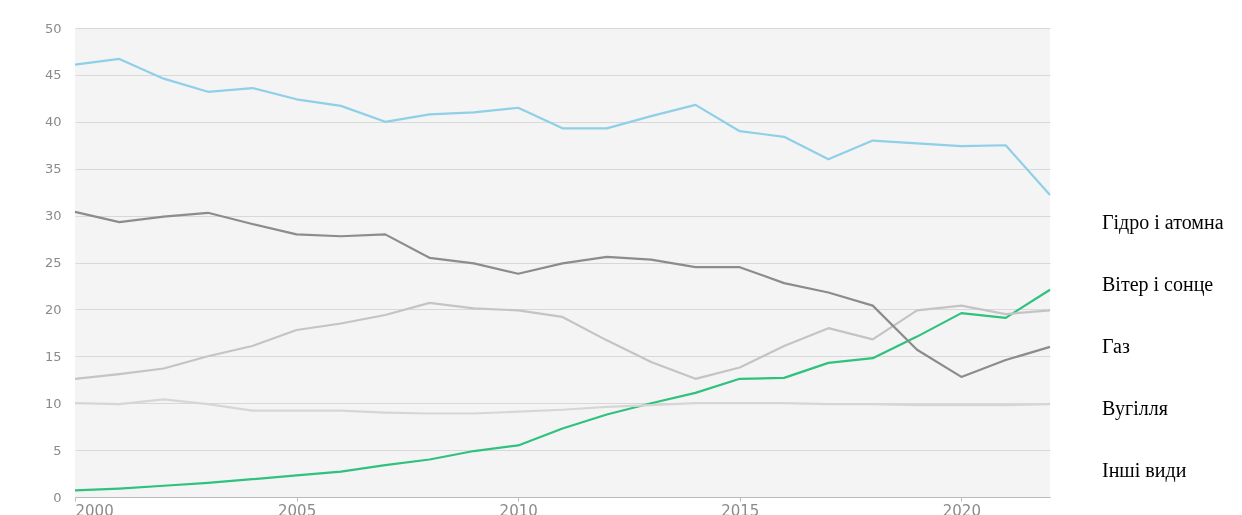 The width and height of the screenshot is (1242, 515). I want to click on text: Вугілля, so click(1135, 408).